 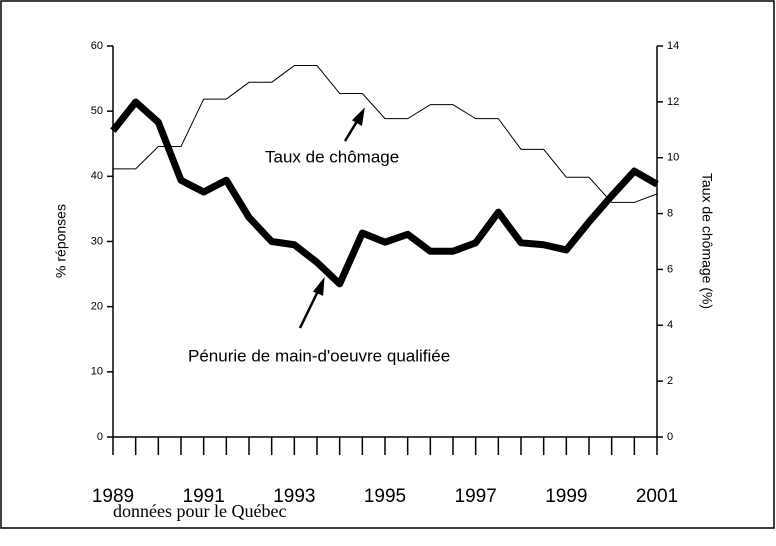 I want to click on x-tick-label: 1997, so click(x=476, y=496).